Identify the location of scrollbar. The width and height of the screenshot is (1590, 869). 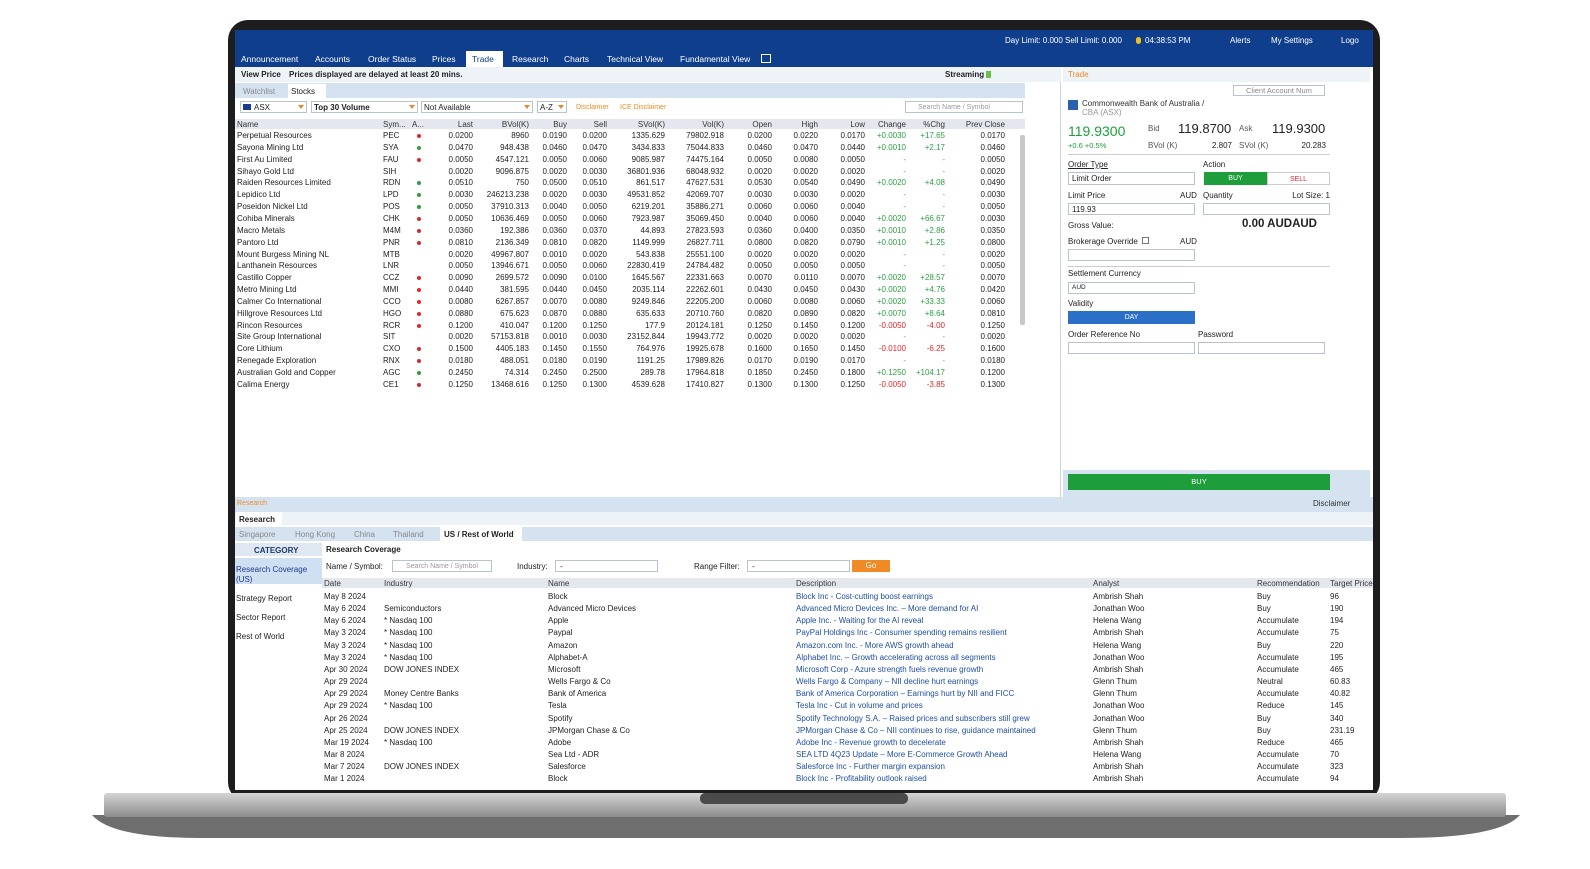
(1022, 230).